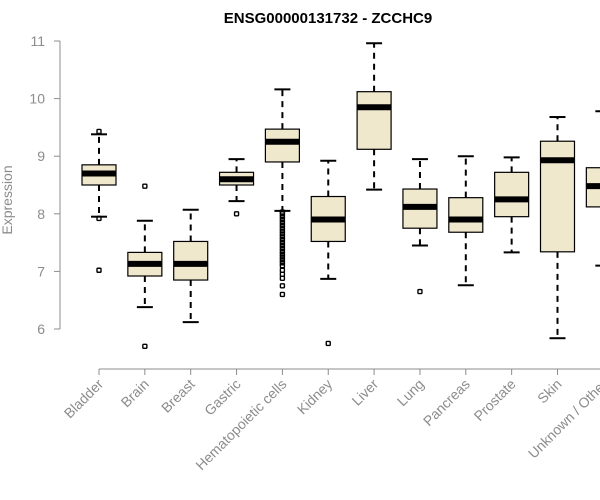 Image resolution: width=600 pixels, height=500 pixels. Describe the element at coordinates (410, 392) in the screenshot. I see `x-tick-label: Lung` at that location.